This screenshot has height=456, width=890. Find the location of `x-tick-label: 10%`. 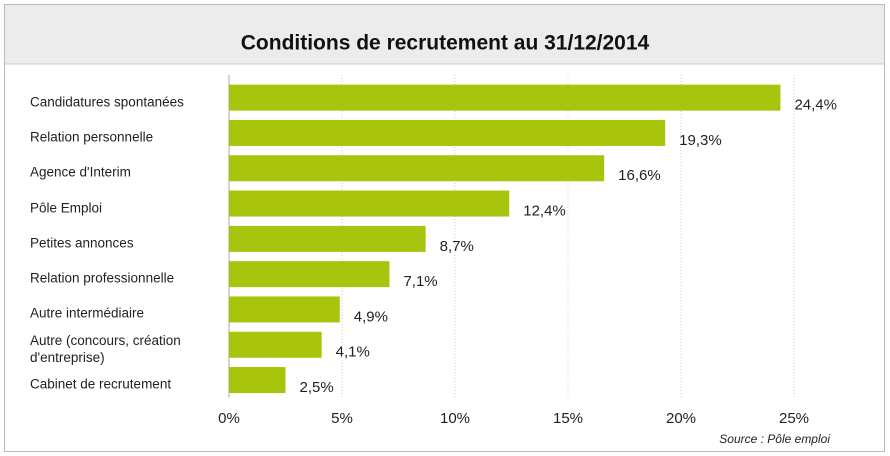

x-tick-label: 10% is located at coordinates (455, 418).